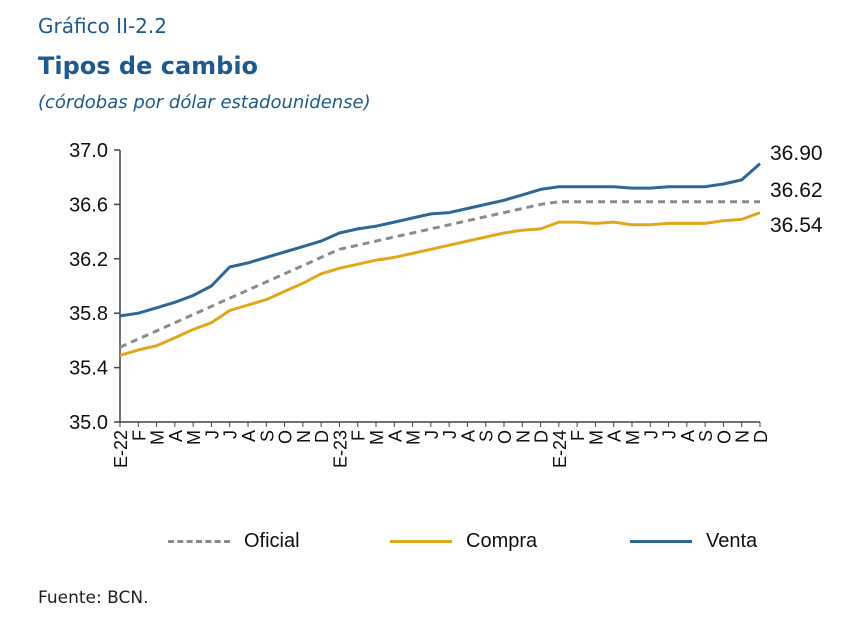 The width and height of the screenshot is (844, 640). Describe the element at coordinates (272, 541) in the screenshot. I see `legend-label-oficial: Oficial` at that location.